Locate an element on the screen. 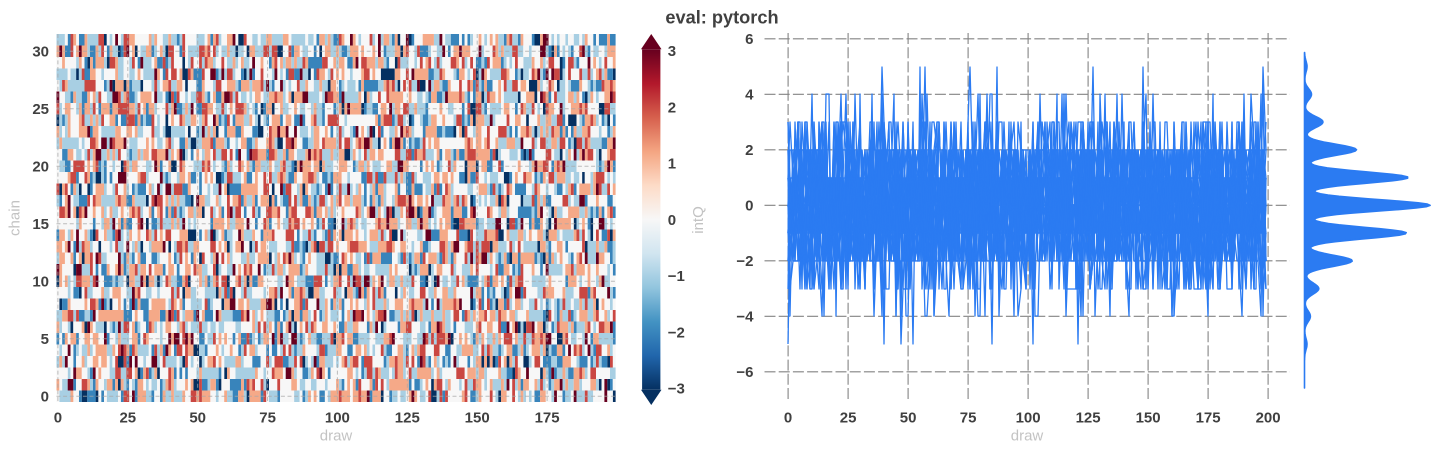 This screenshot has width=1444, height=455. svg-text: chain is located at coordinates (15, 218).